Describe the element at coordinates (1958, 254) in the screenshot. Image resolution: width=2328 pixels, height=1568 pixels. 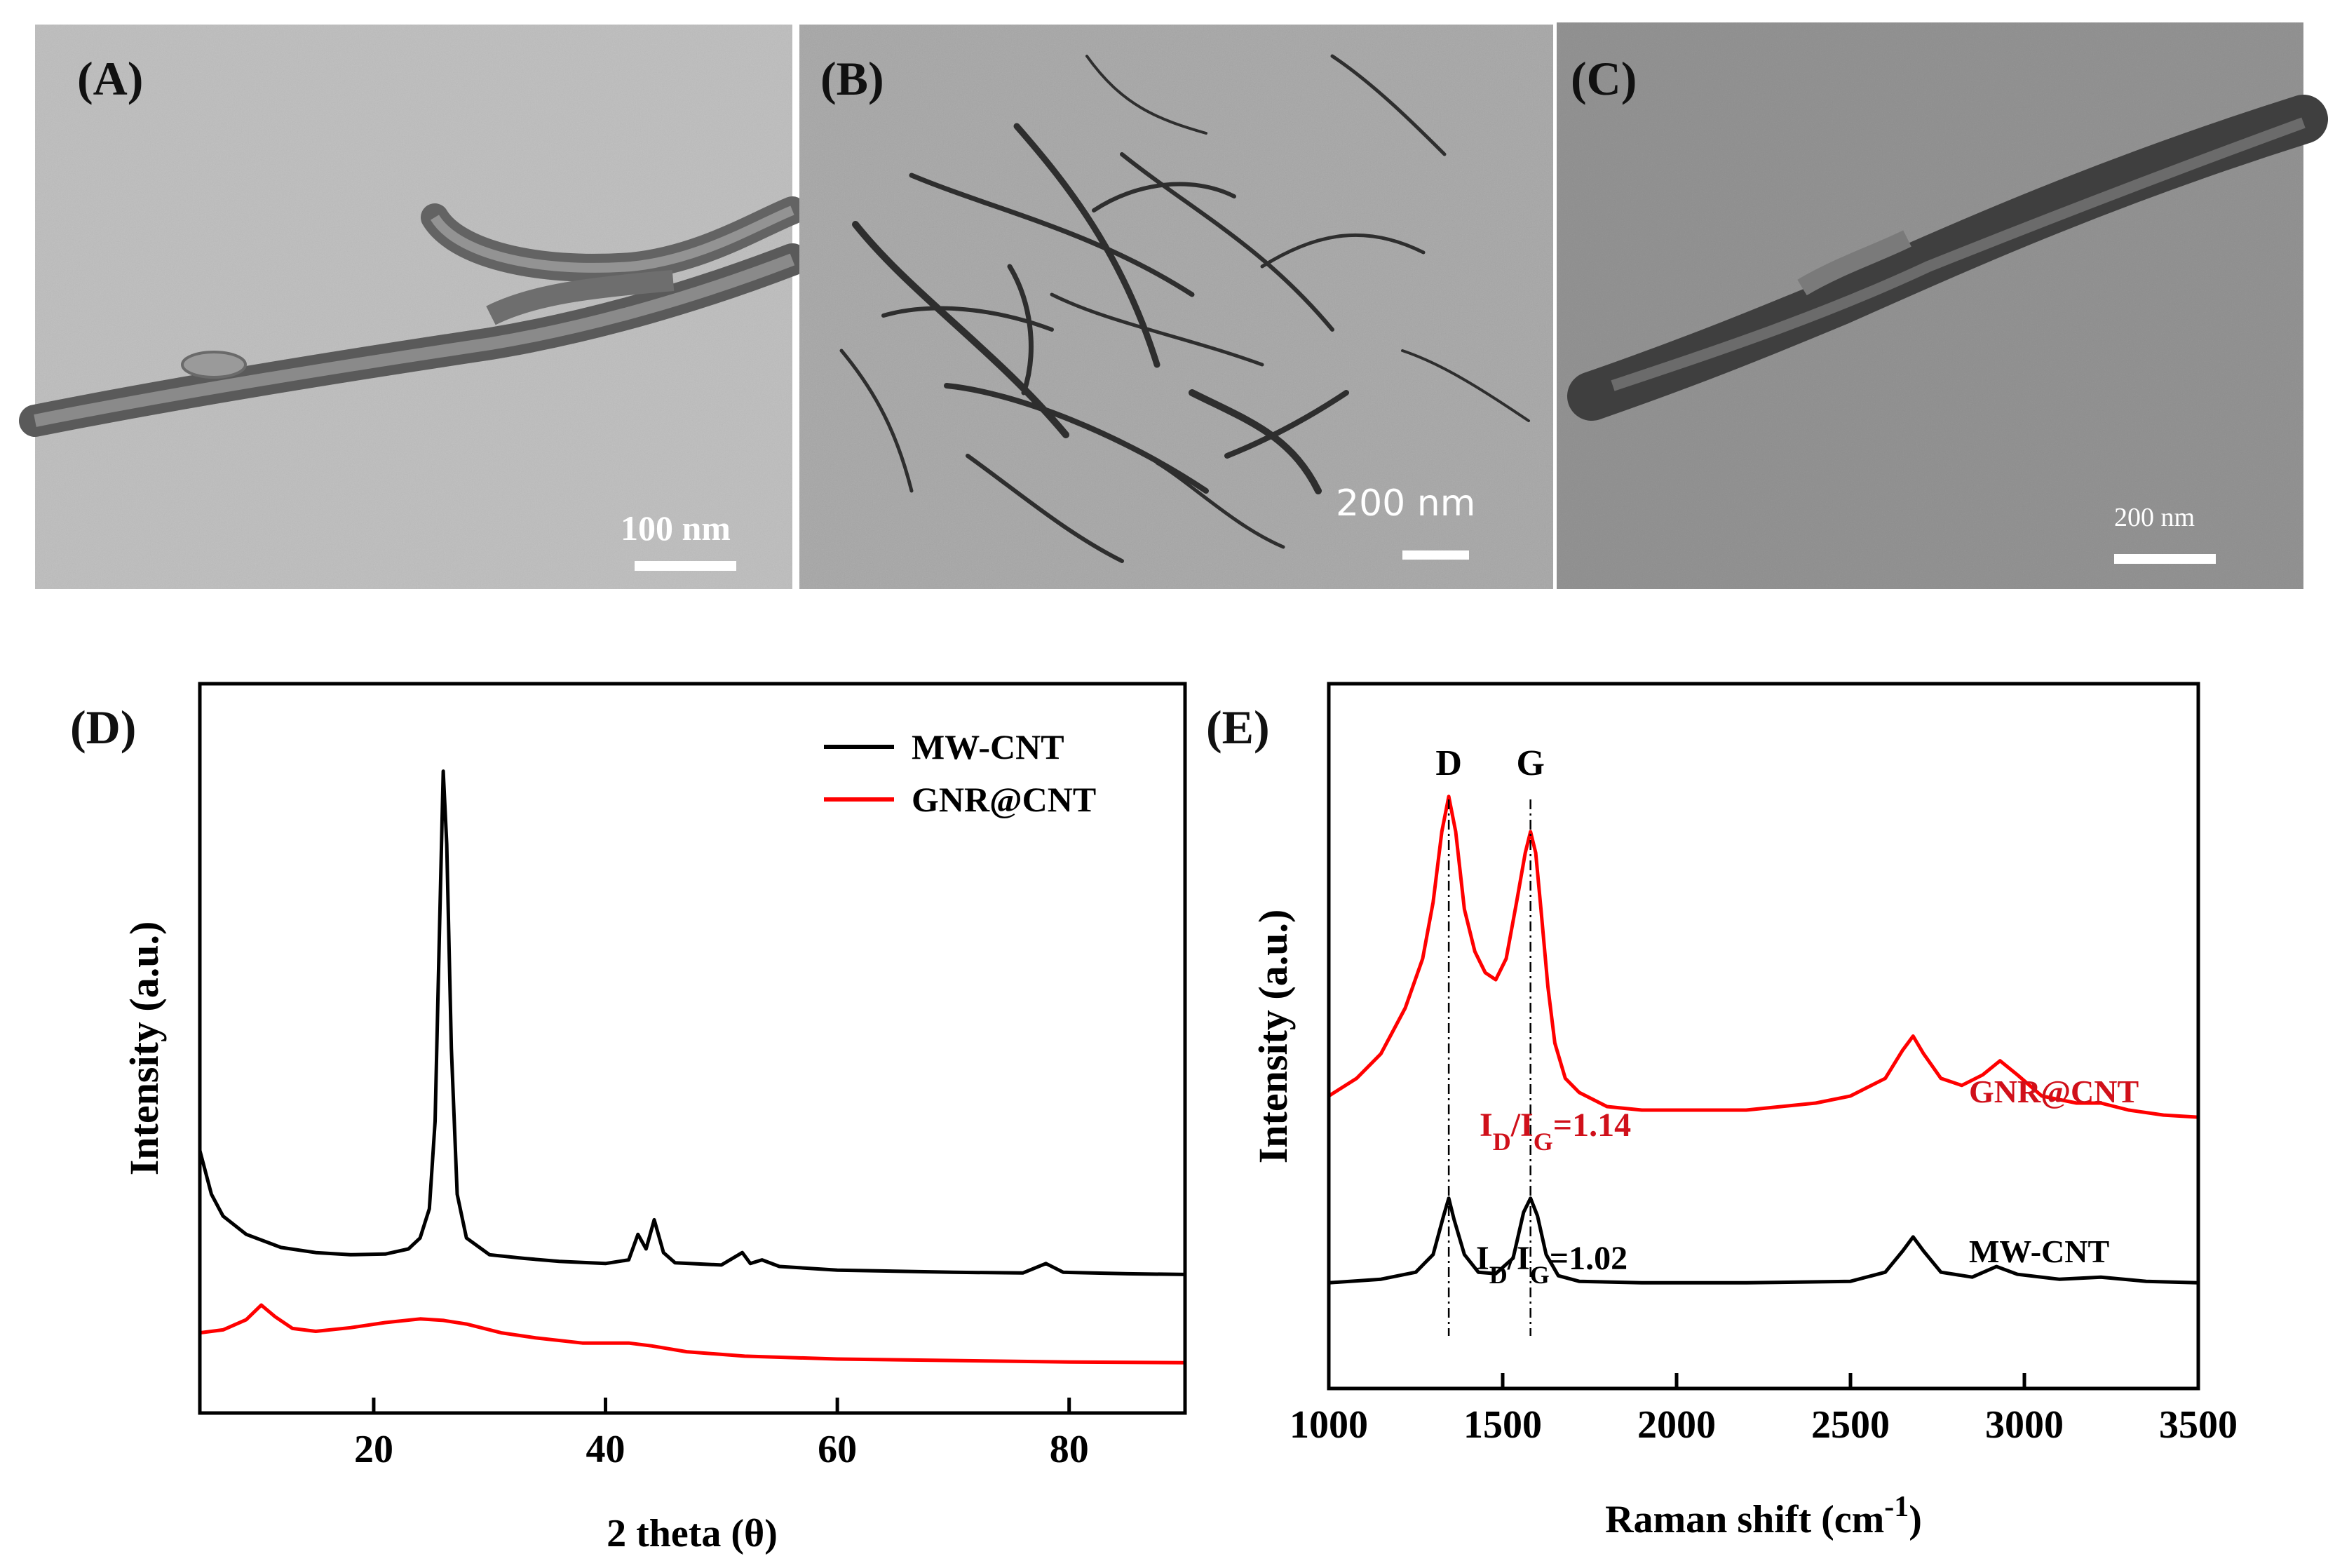
I see `nanotube-c-core` at that location.